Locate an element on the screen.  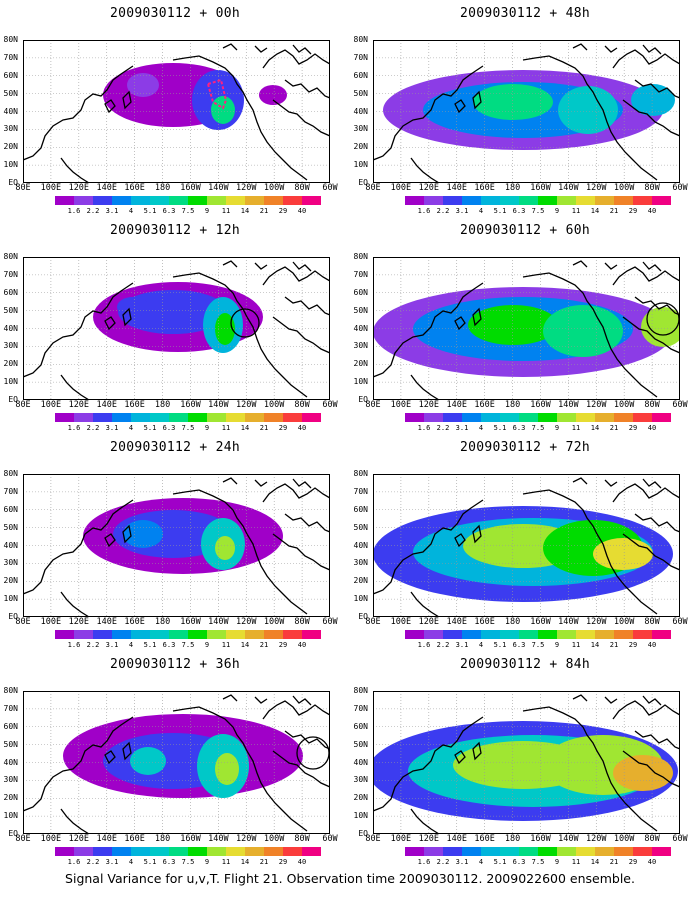
colorbar-label: 6.3 is located at coordinates (169, 211).